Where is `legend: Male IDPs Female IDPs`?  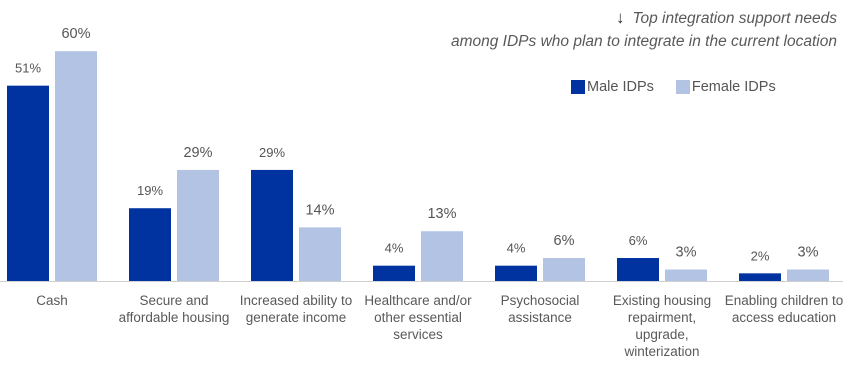 legend: Male IDPs Female IDPs is located at coordinates (684, 87).